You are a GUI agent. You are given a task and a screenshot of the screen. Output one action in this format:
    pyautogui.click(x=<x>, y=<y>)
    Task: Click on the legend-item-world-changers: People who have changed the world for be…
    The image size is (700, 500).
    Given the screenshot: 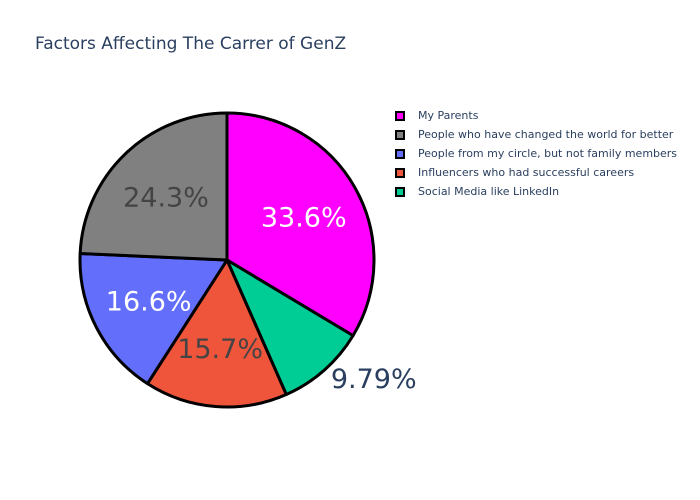 What is the action you would take?
    pyautogui.click(x=535, y=134)
    